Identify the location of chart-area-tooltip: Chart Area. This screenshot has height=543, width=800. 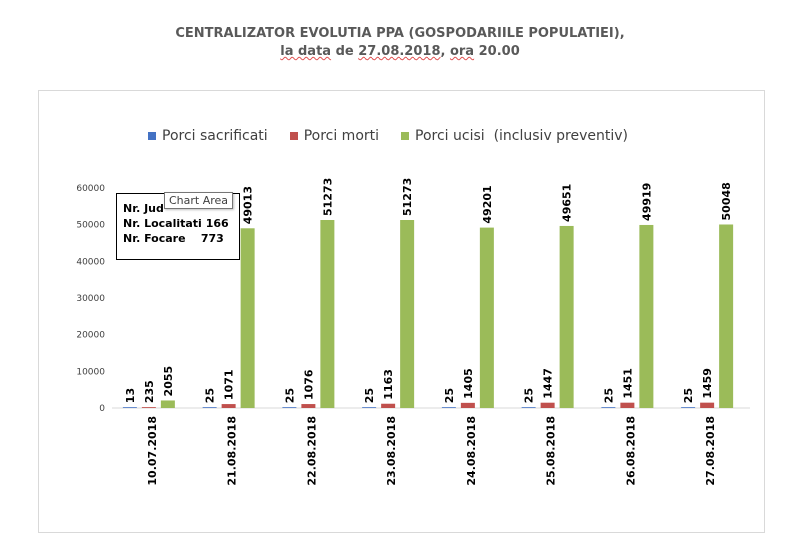
(199, 200).